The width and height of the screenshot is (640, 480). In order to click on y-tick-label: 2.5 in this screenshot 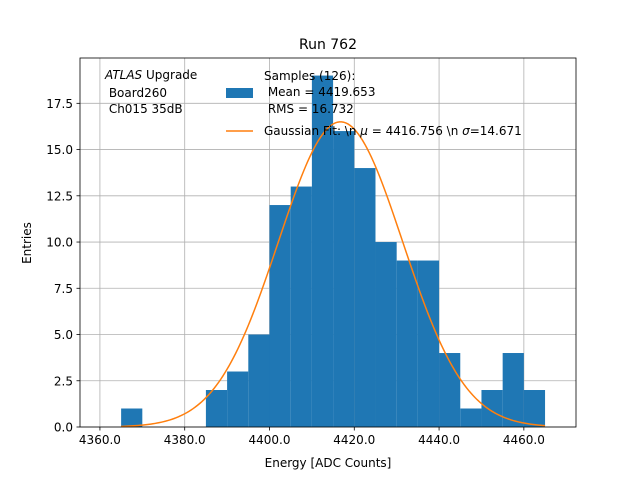, I will do `click(63, 381)`.